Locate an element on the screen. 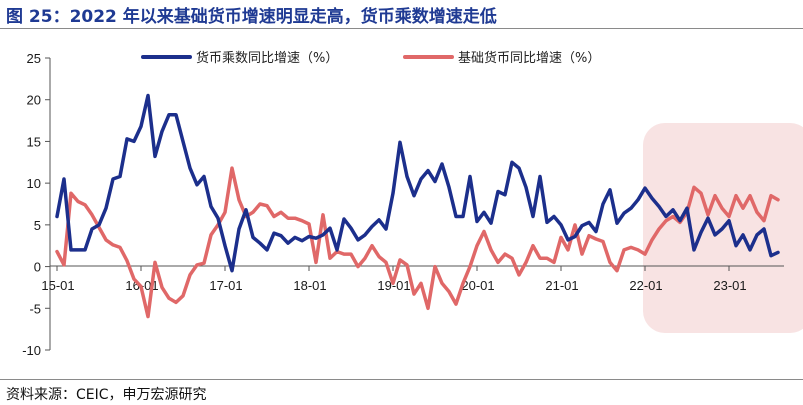 Image resolution: width=803 pixels, height=405 pixels. y-tick-label: 20 is located at coordinates (34, 100).